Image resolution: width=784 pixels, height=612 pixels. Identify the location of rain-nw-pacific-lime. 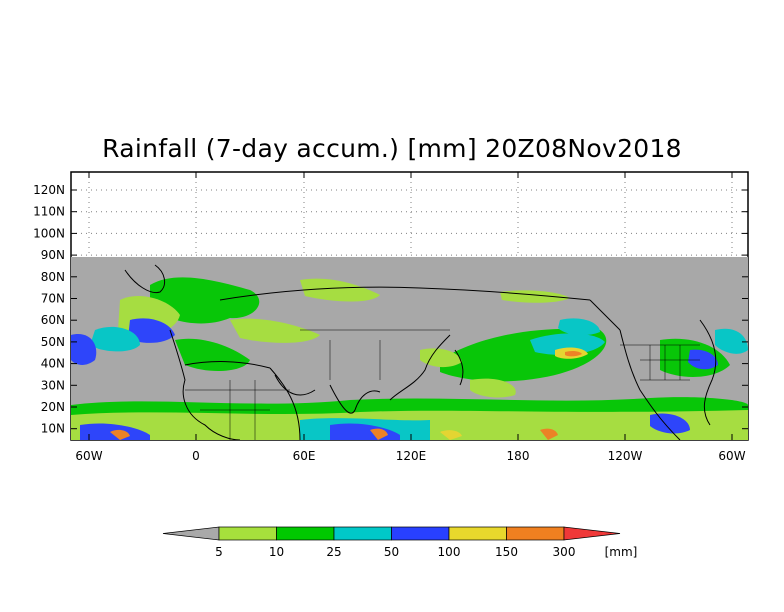
(441, 358).